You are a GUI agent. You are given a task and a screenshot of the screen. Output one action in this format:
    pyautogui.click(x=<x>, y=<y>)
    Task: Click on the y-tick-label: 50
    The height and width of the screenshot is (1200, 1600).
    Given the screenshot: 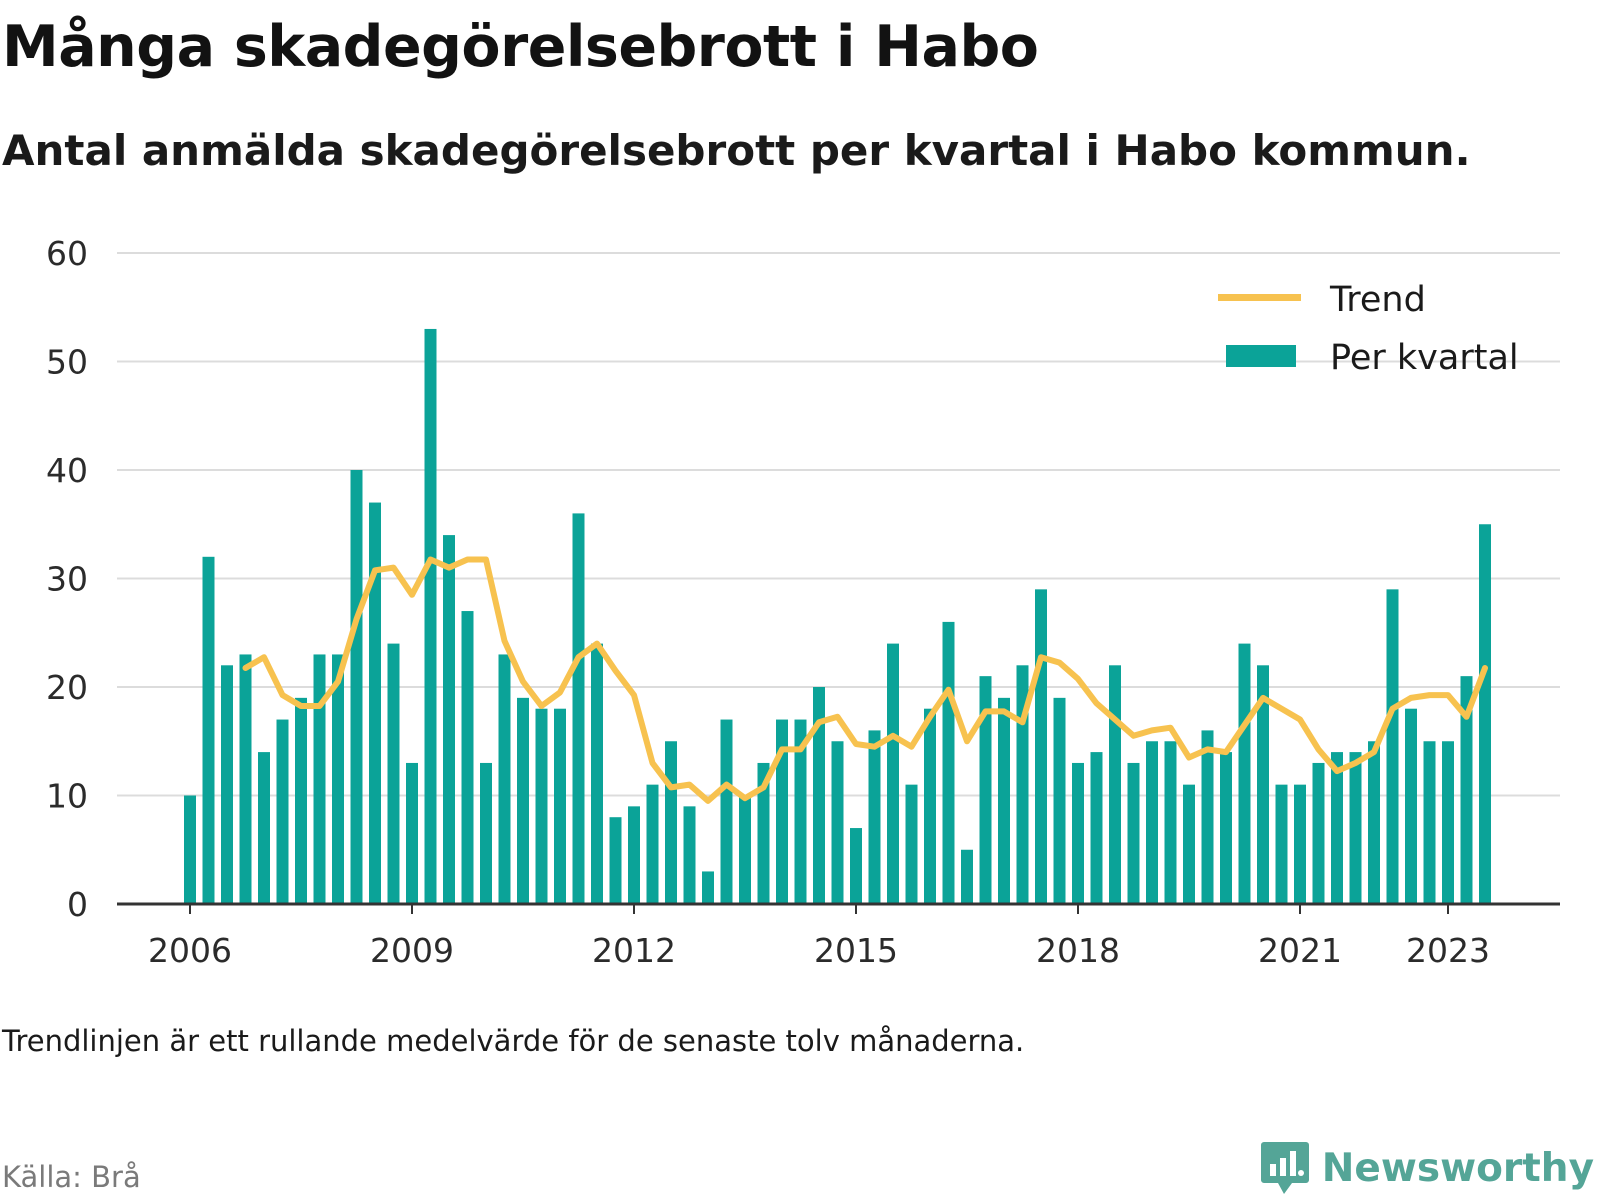 What is the action you would take?
    pyautogui.click(x=67, y=362)
    